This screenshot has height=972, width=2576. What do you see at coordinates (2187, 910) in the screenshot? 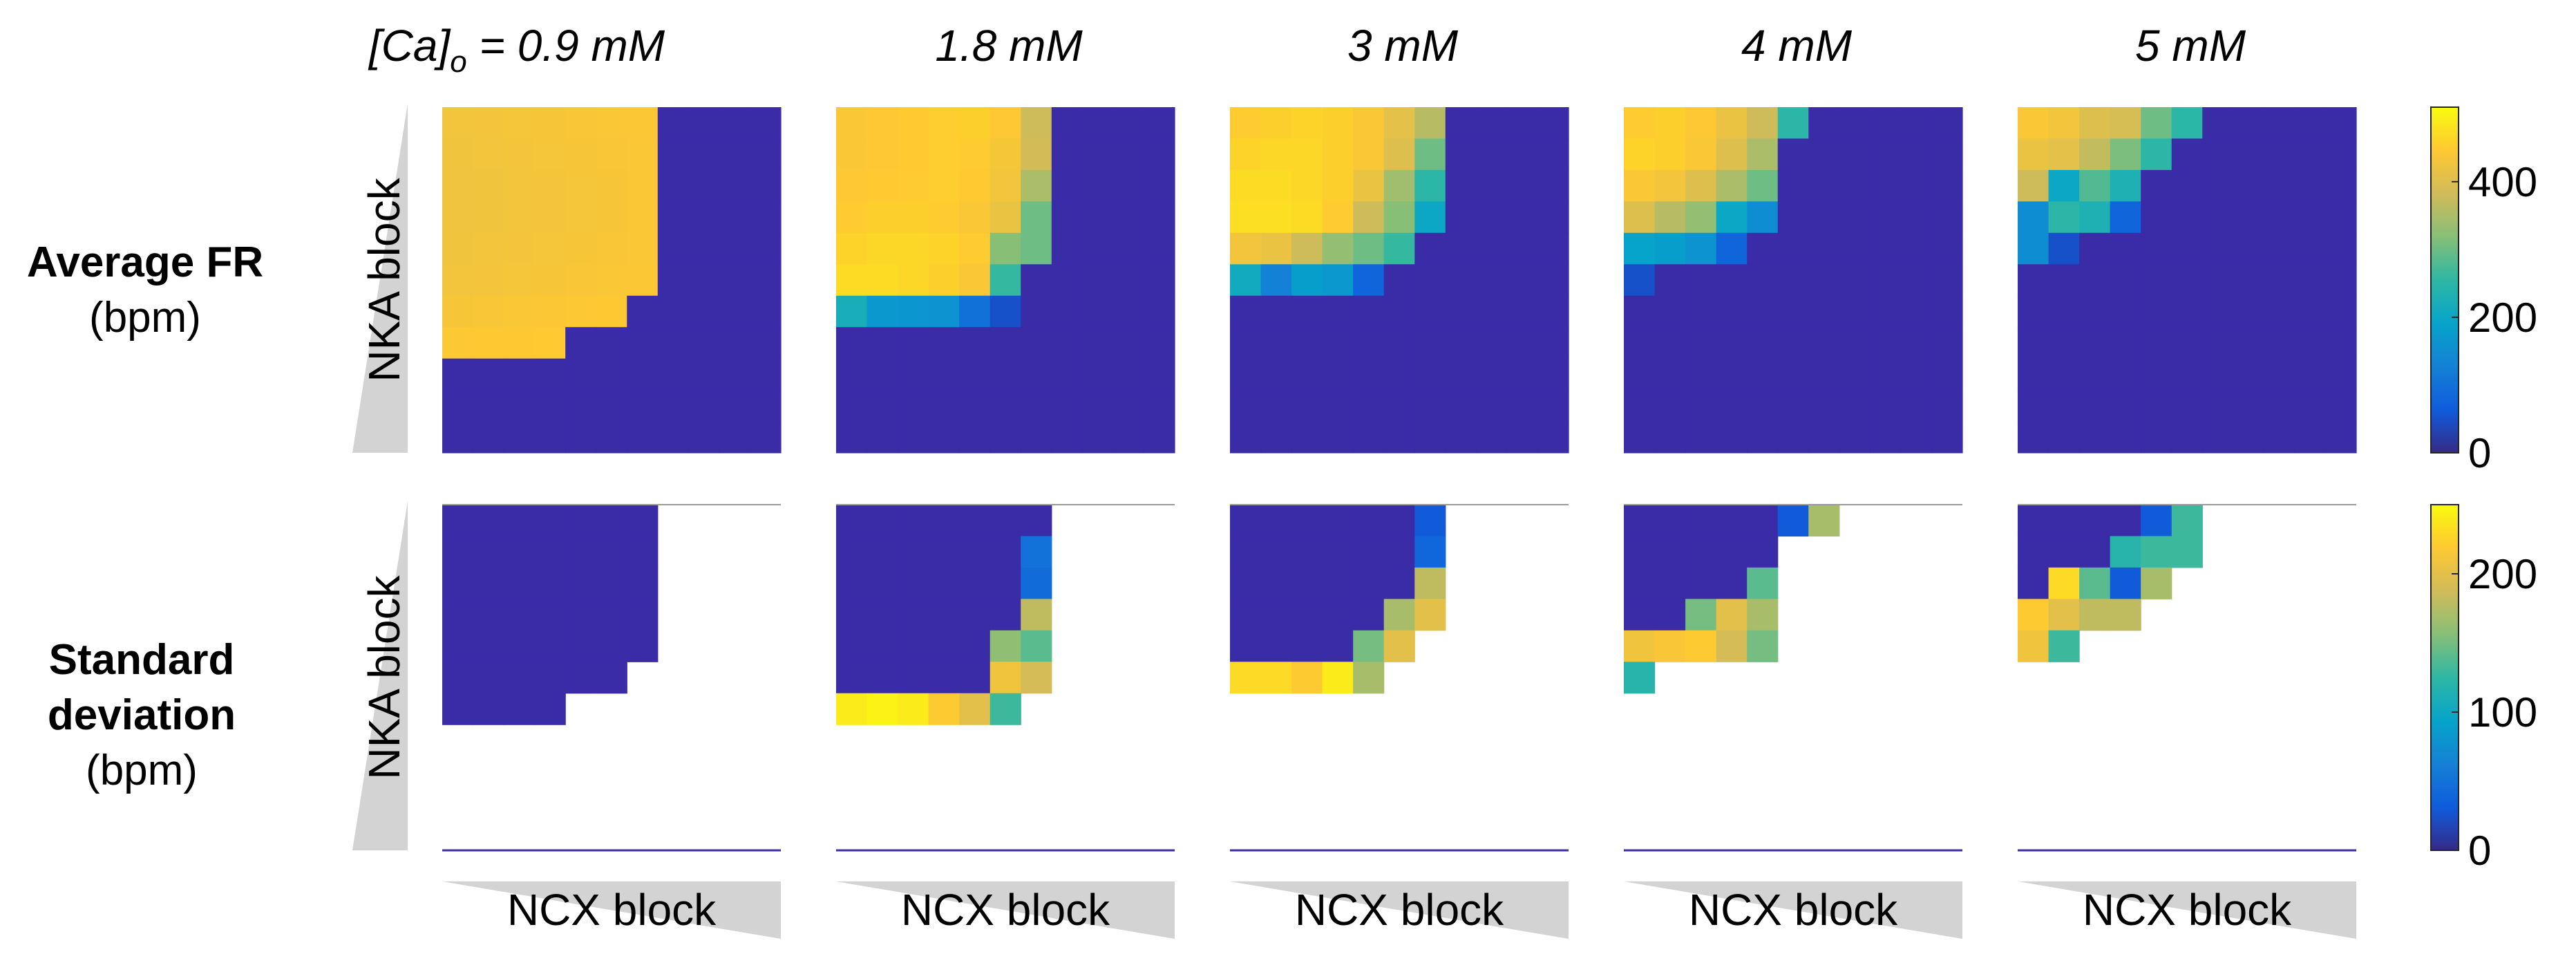
I see `ncx-label-4: NCX block` at bounding box center [2187, 910].